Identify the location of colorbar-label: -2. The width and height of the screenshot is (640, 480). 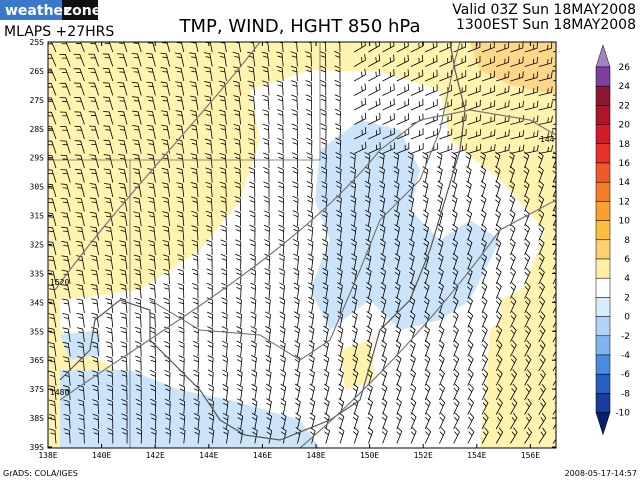
(625, 337).